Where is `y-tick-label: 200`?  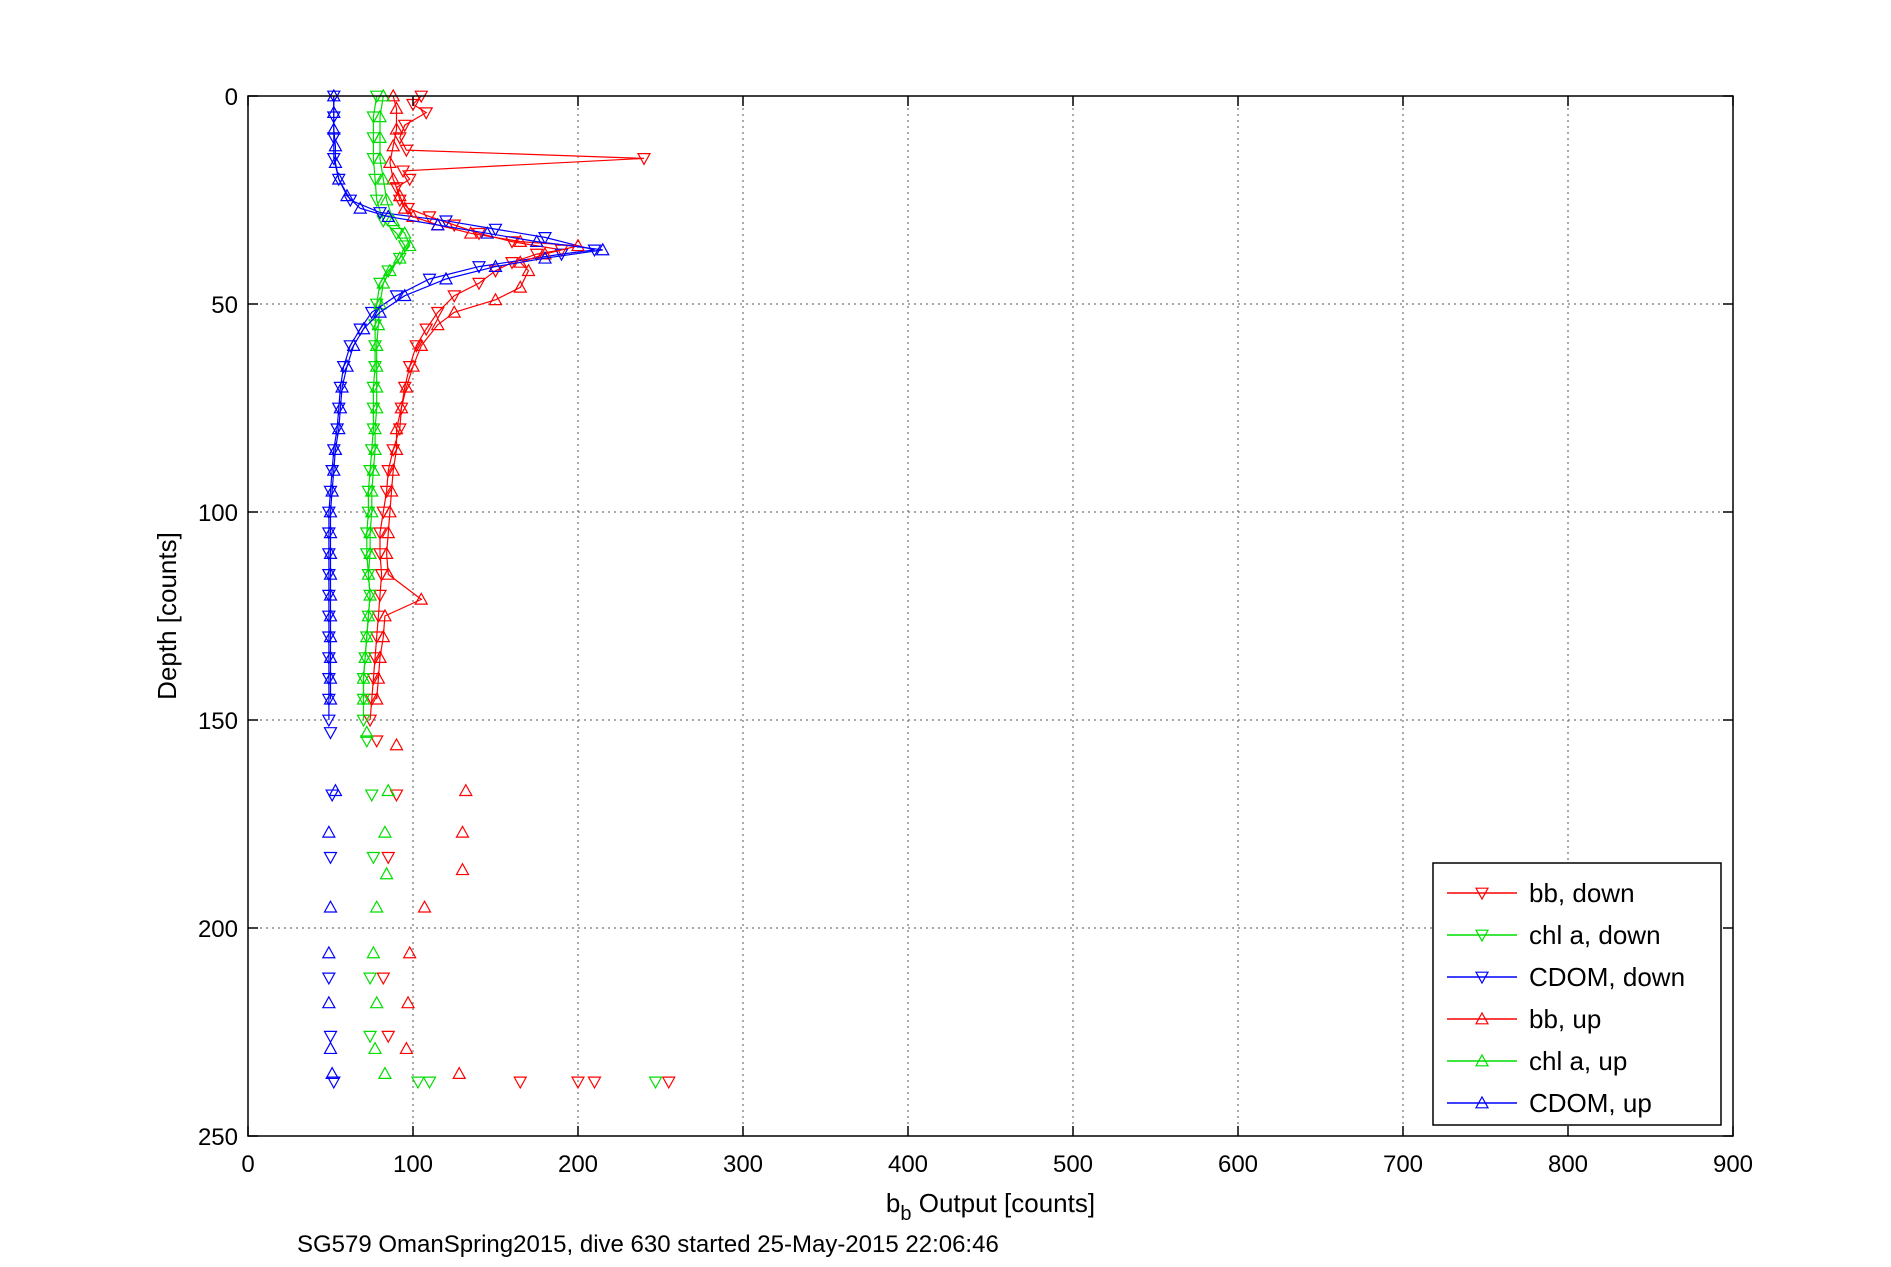
y-tick-label: 200 is located at coordinates (218, 929).